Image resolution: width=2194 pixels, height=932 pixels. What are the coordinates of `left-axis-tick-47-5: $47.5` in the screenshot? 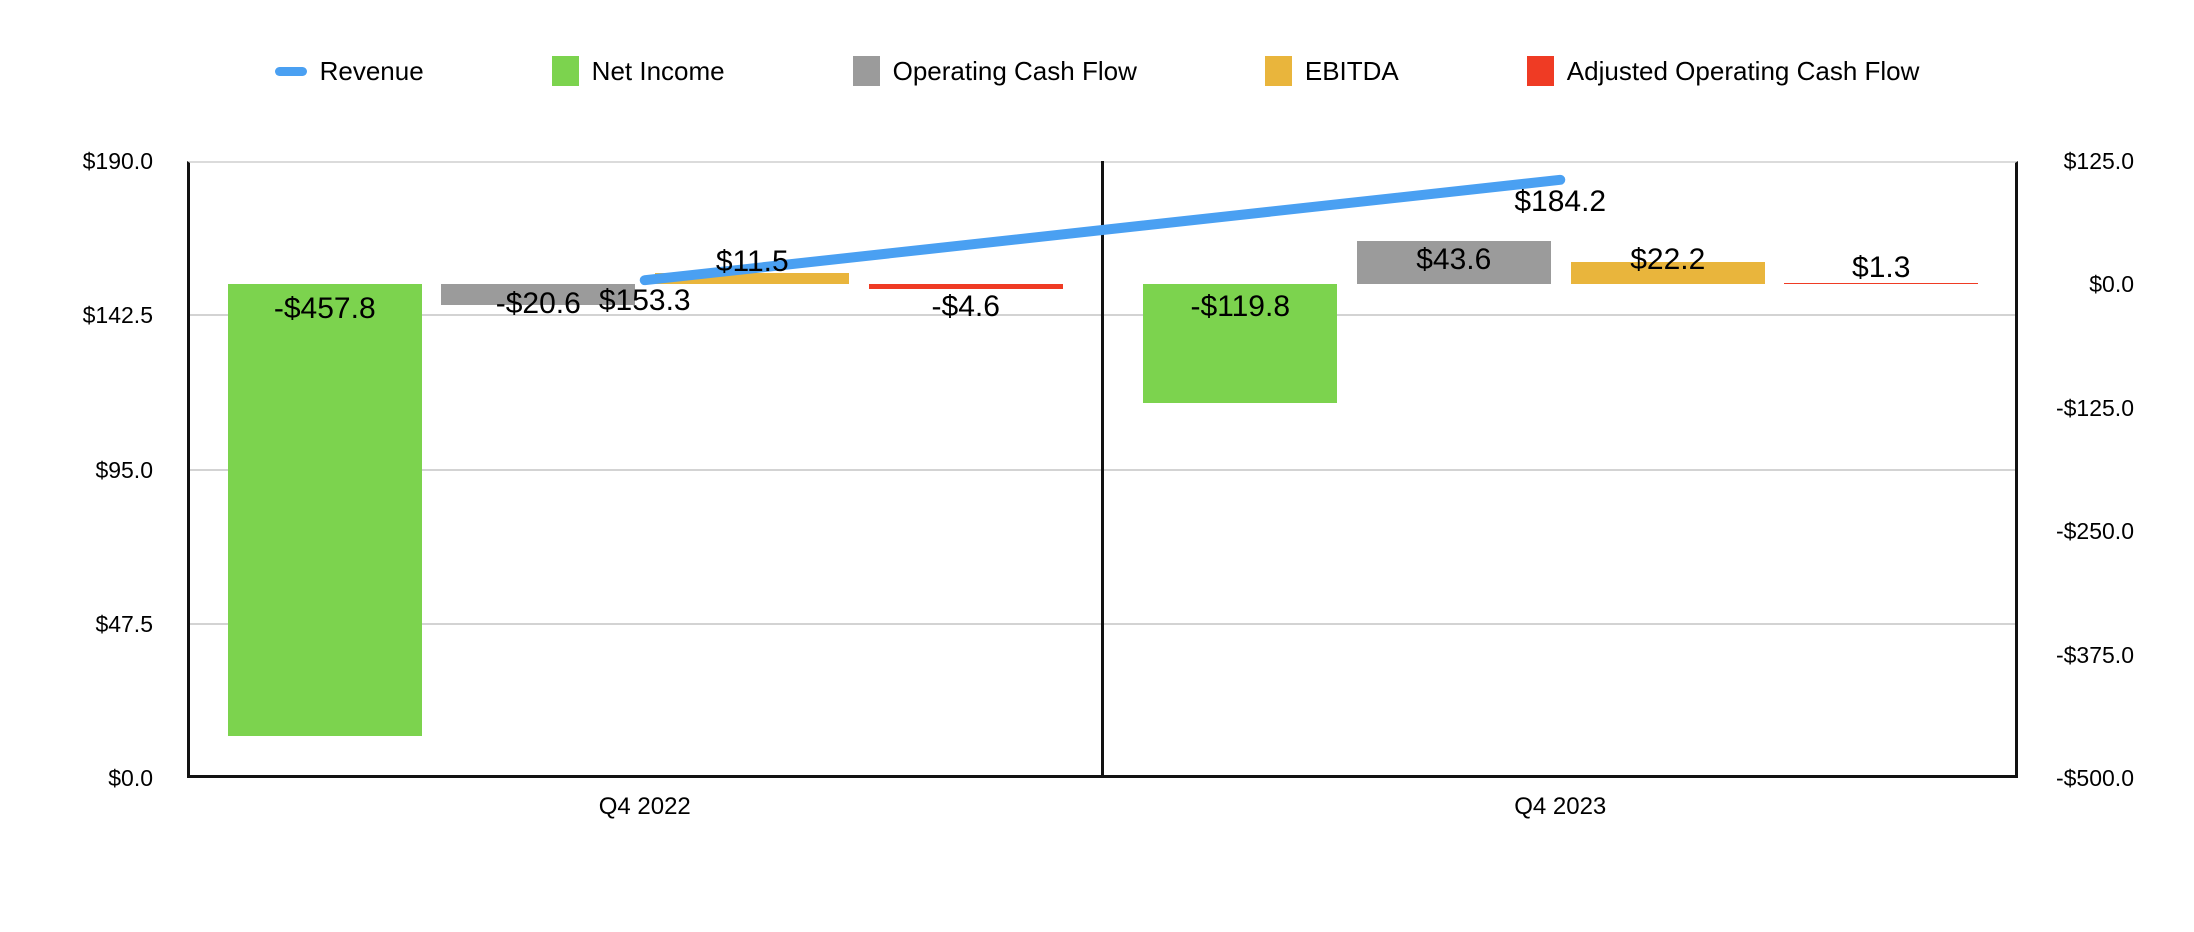 It's located at (124, 623).